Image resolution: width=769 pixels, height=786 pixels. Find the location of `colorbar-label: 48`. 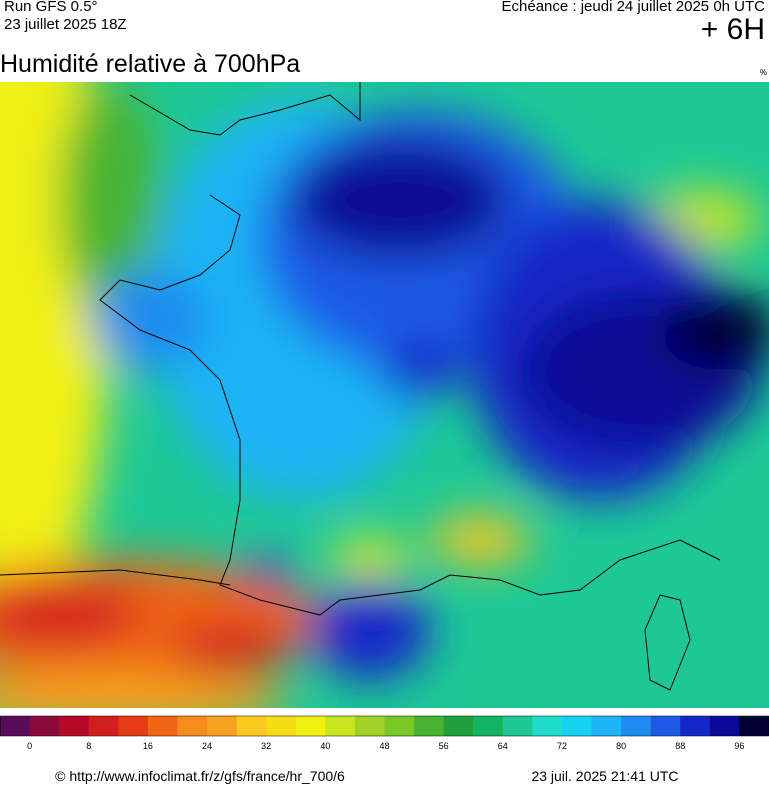

colorbar-label: 48 is located at coordinates (384, 746).